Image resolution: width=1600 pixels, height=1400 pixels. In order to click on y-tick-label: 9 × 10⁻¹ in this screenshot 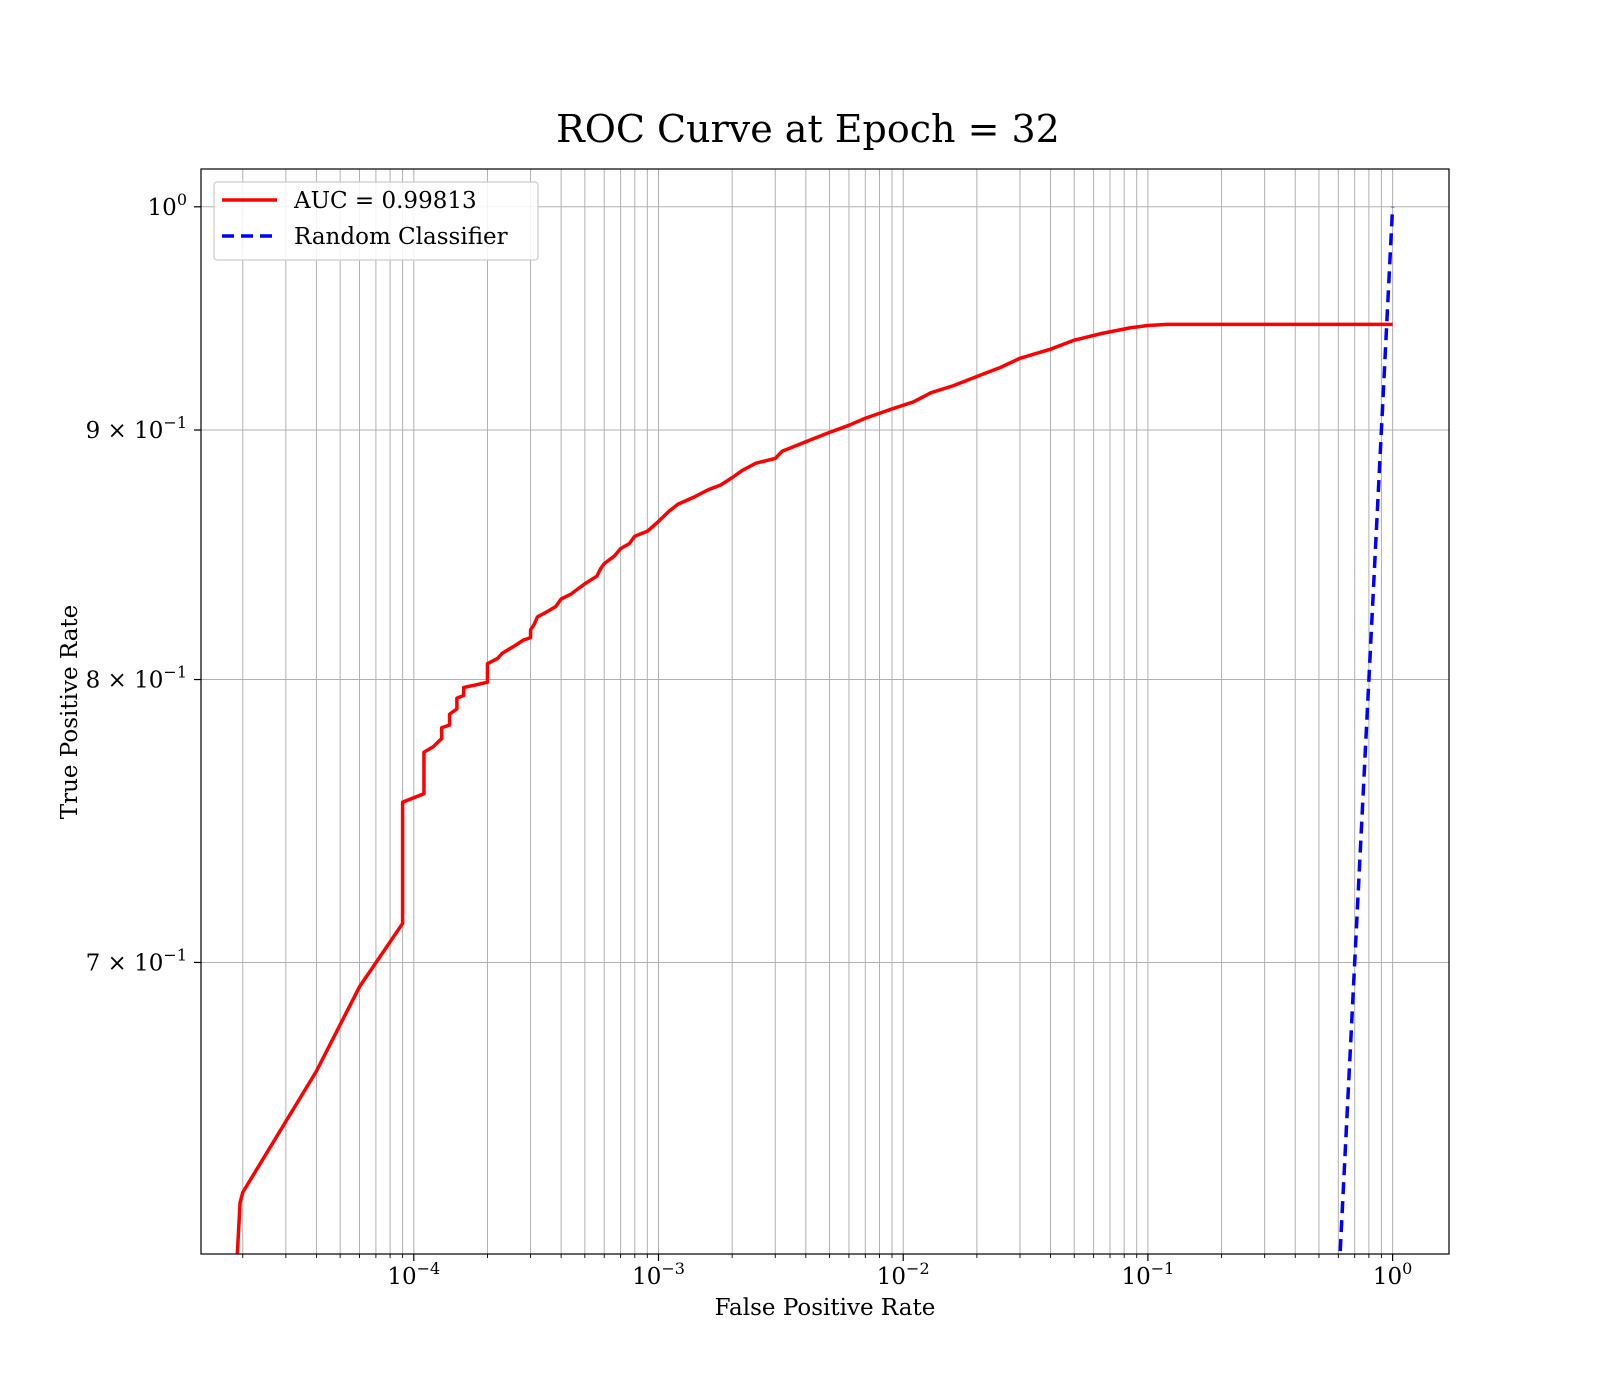, I will do `click(136, 428)`.